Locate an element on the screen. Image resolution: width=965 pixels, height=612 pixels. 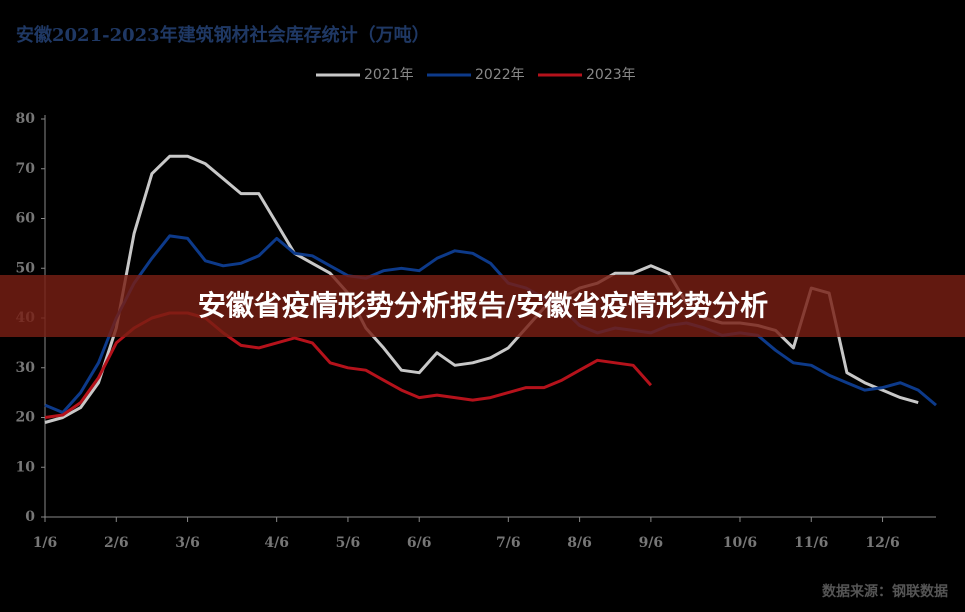
x-tick-label: 1/6 is located at coordinates (45, 543).